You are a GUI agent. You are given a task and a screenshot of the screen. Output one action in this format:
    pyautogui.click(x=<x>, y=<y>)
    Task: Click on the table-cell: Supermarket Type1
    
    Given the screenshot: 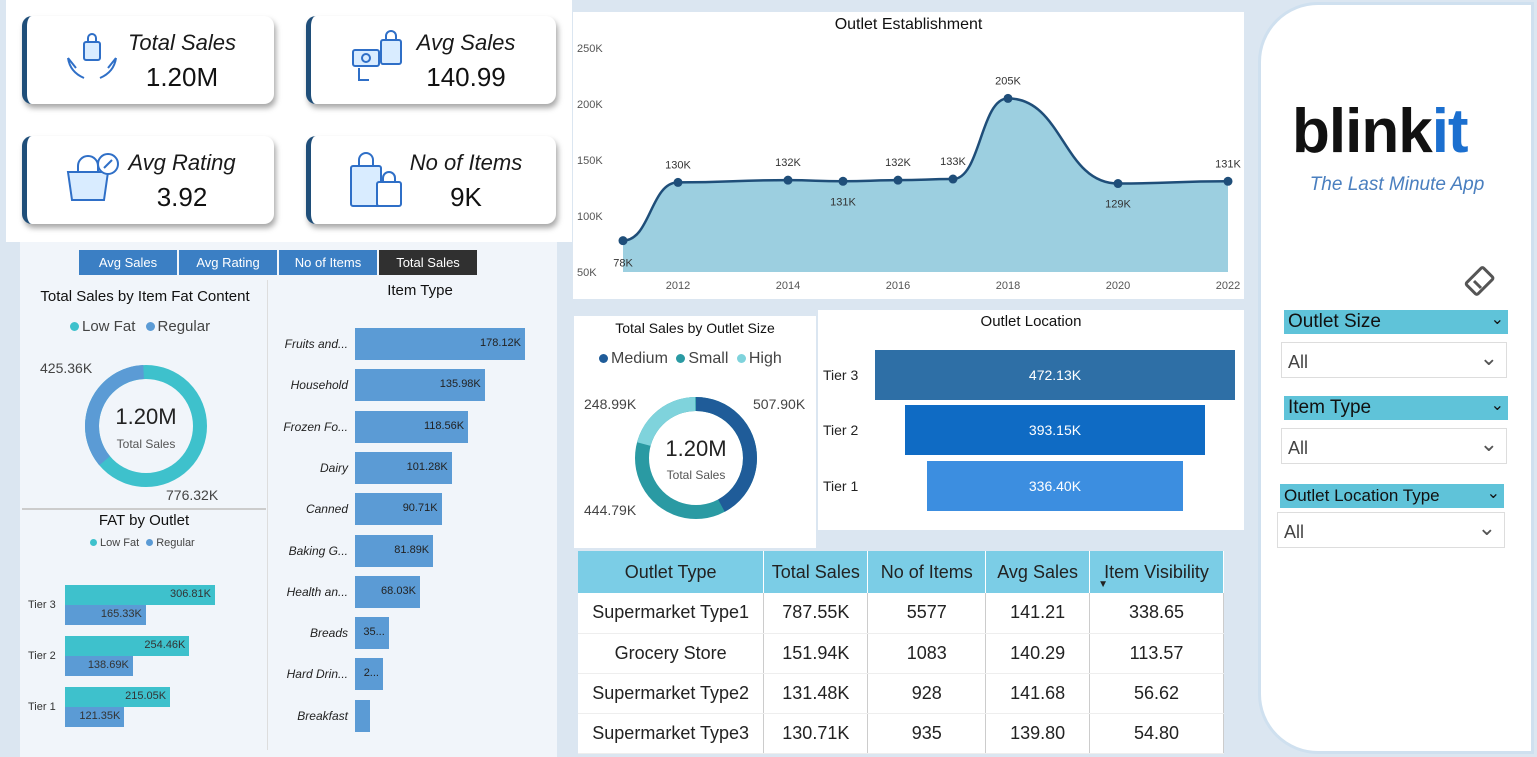 What is the action you would take?
    pyautogui.click(x=671, y=613)
    